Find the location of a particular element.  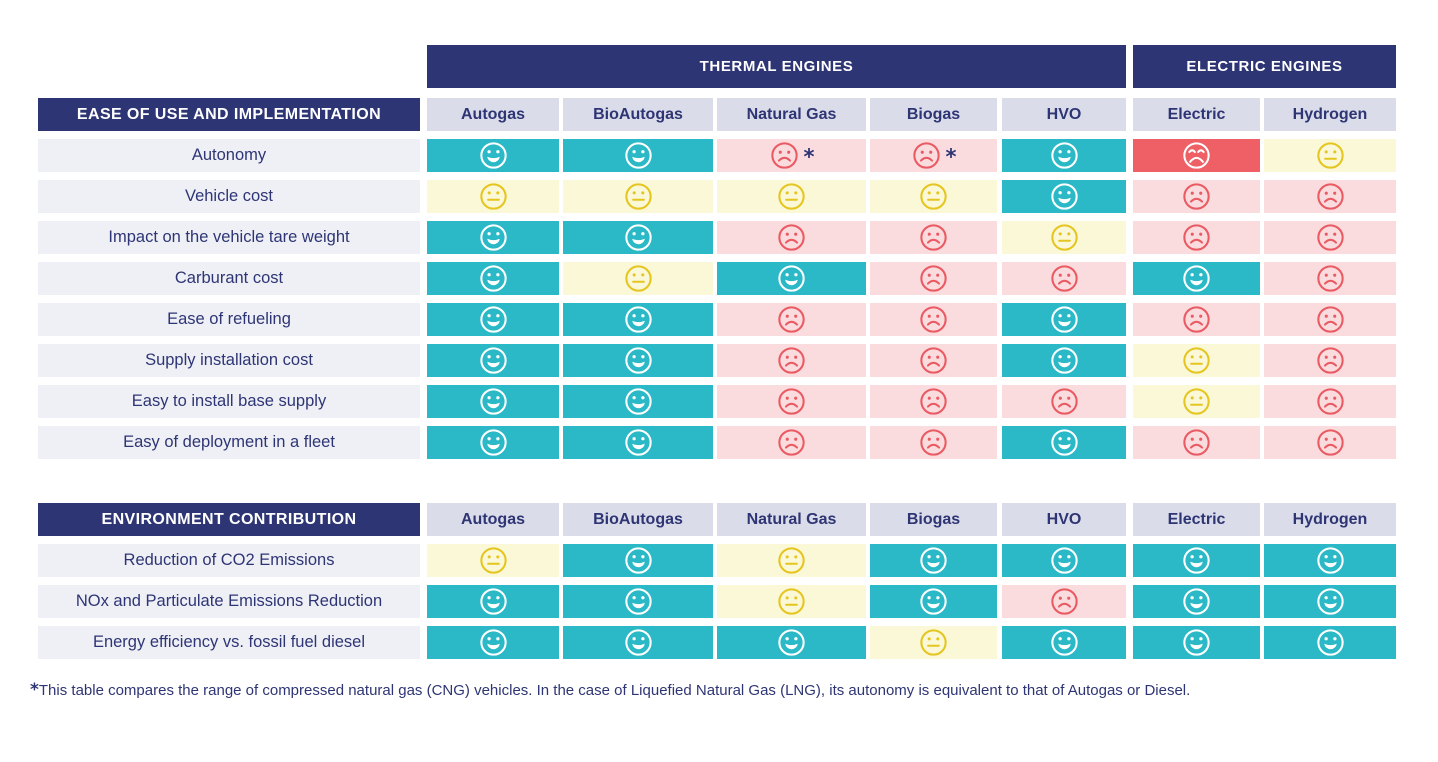

table-row: Vehicle cost is located at coordinates (717, 196).